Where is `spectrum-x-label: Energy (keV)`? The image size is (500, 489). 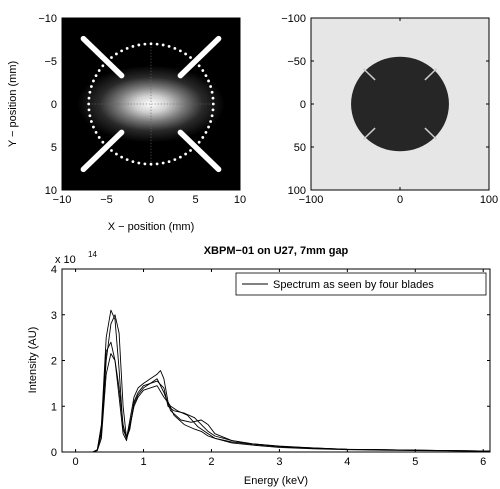
spectrum-x-label: Energy (keV) is located at coordinates (276, 481).